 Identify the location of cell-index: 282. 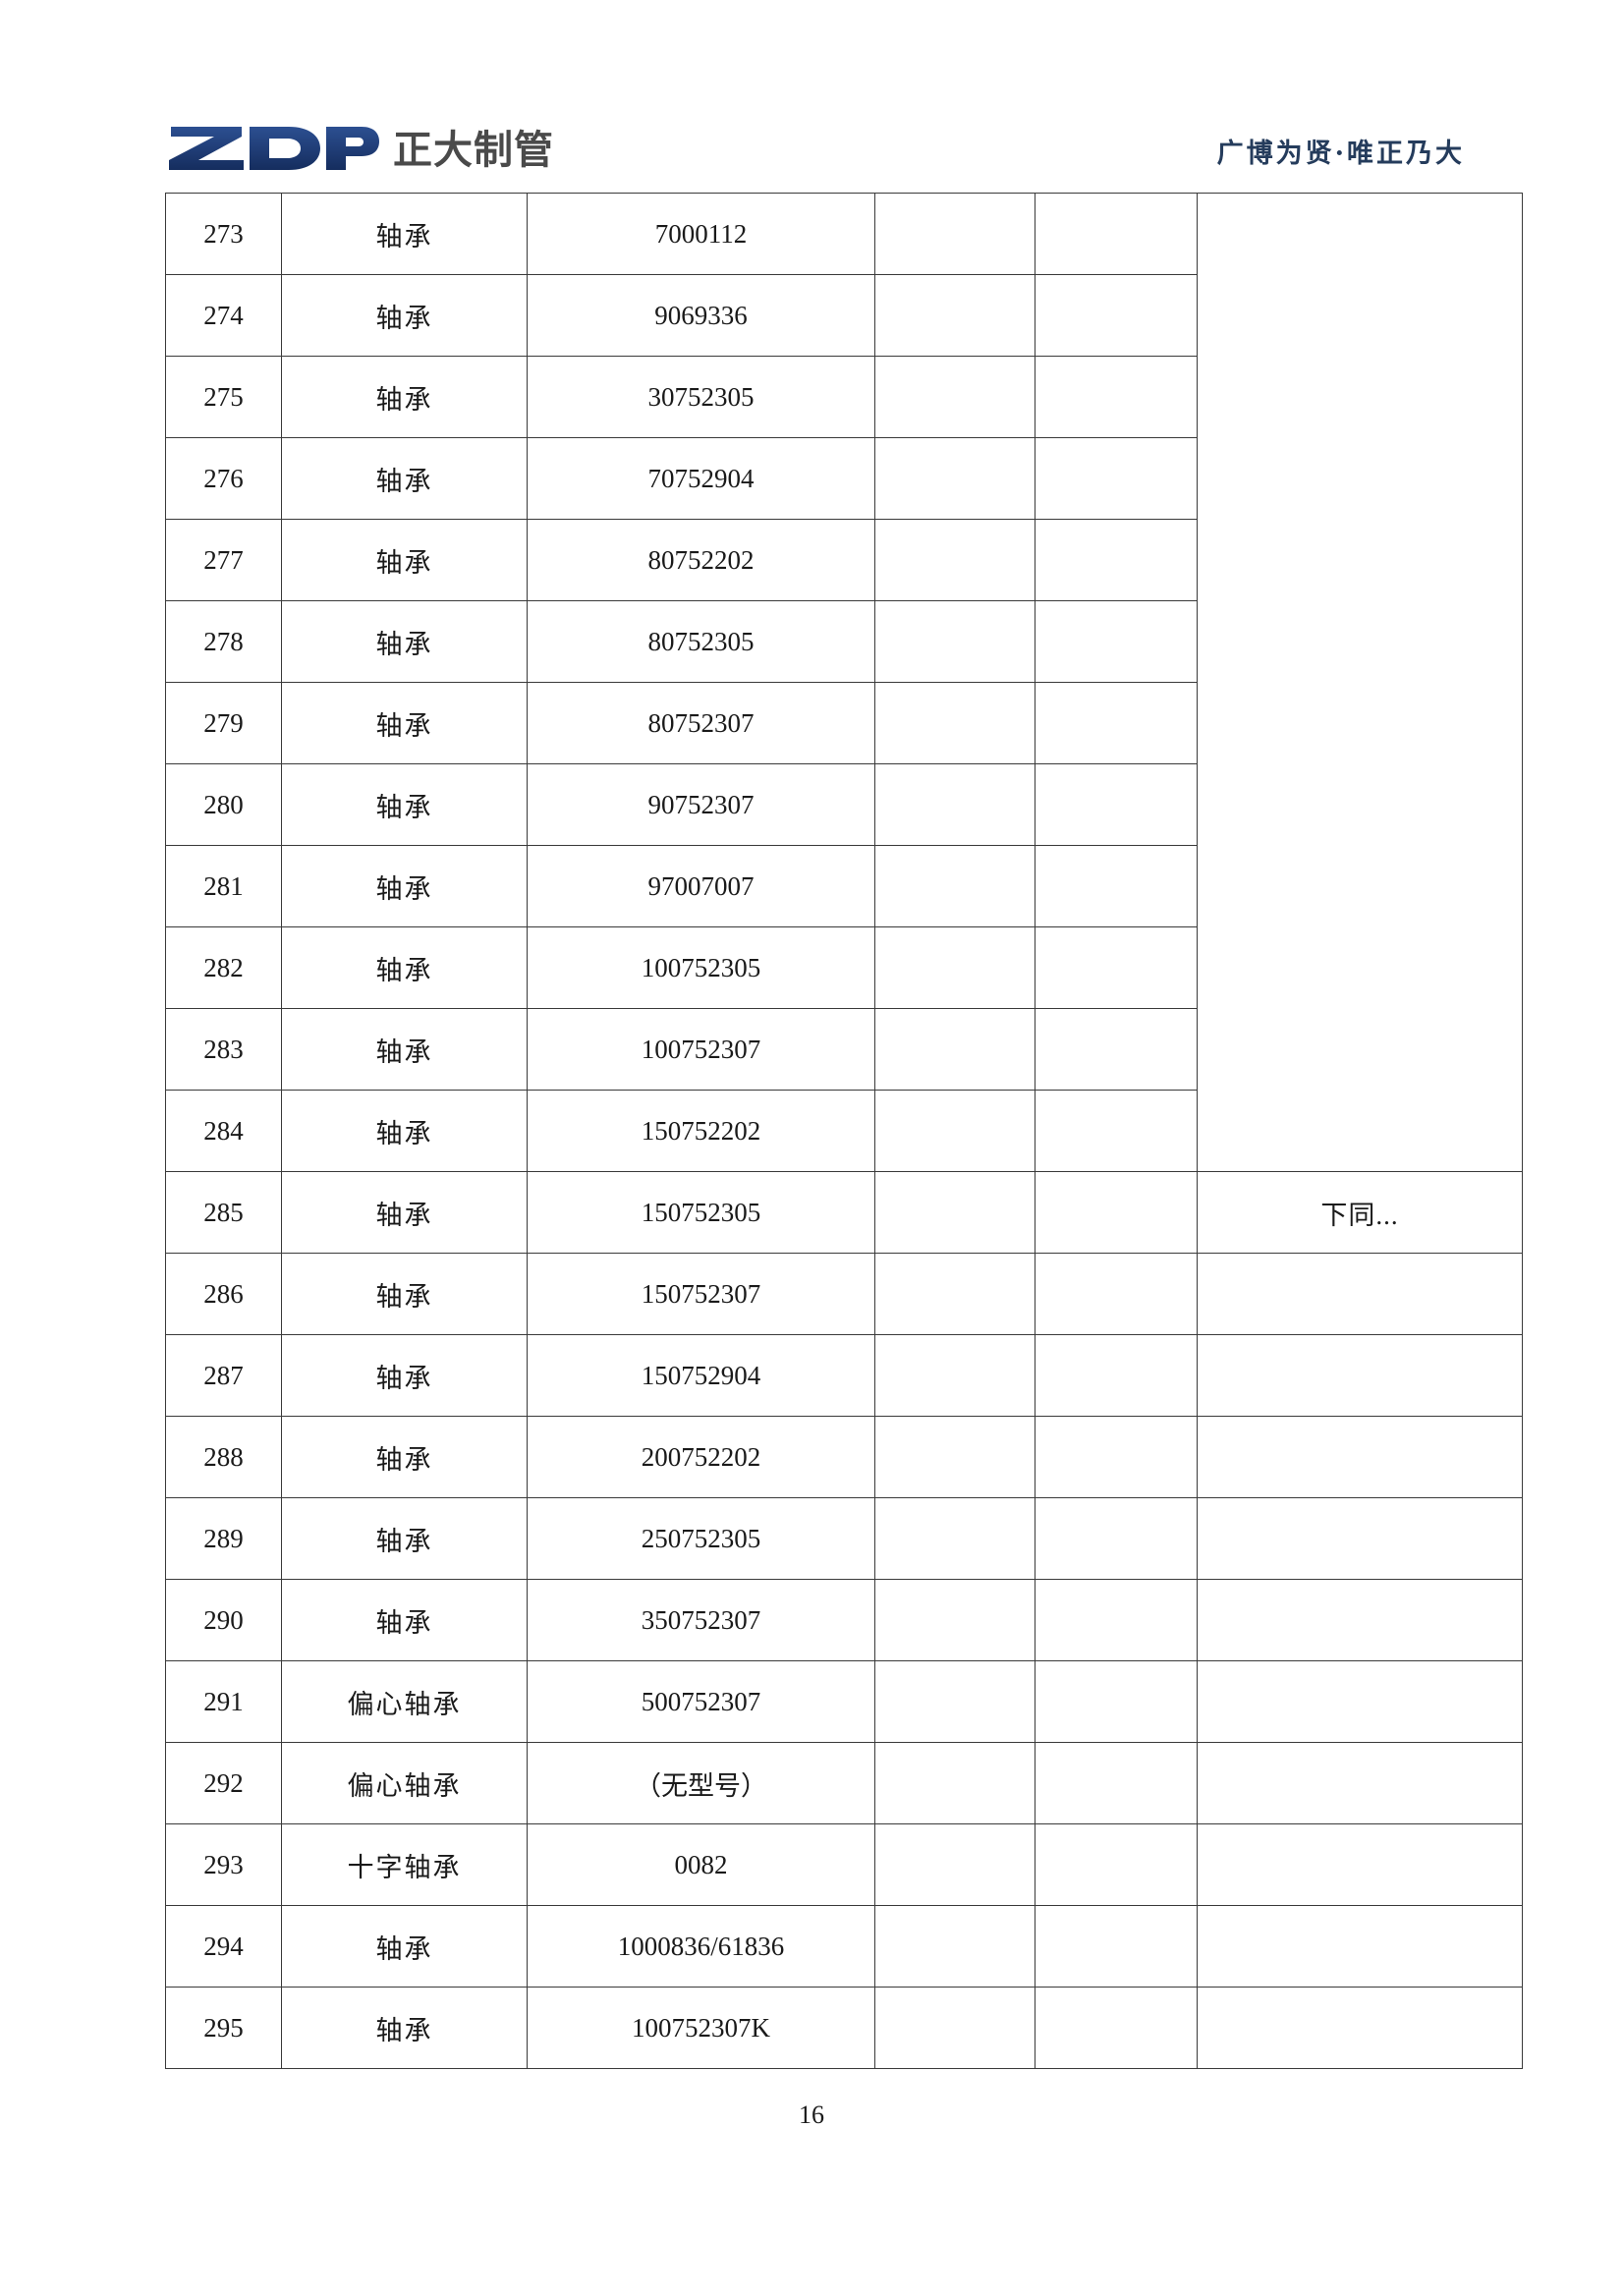
(223, 967).